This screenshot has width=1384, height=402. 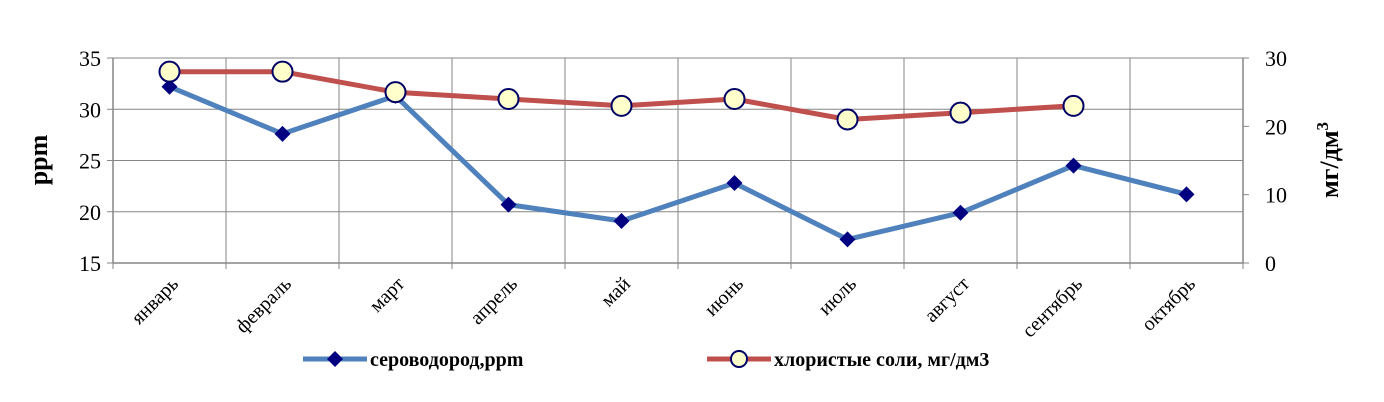 I want to click on right-tick-label: 0, so click(x=1270, y=263).